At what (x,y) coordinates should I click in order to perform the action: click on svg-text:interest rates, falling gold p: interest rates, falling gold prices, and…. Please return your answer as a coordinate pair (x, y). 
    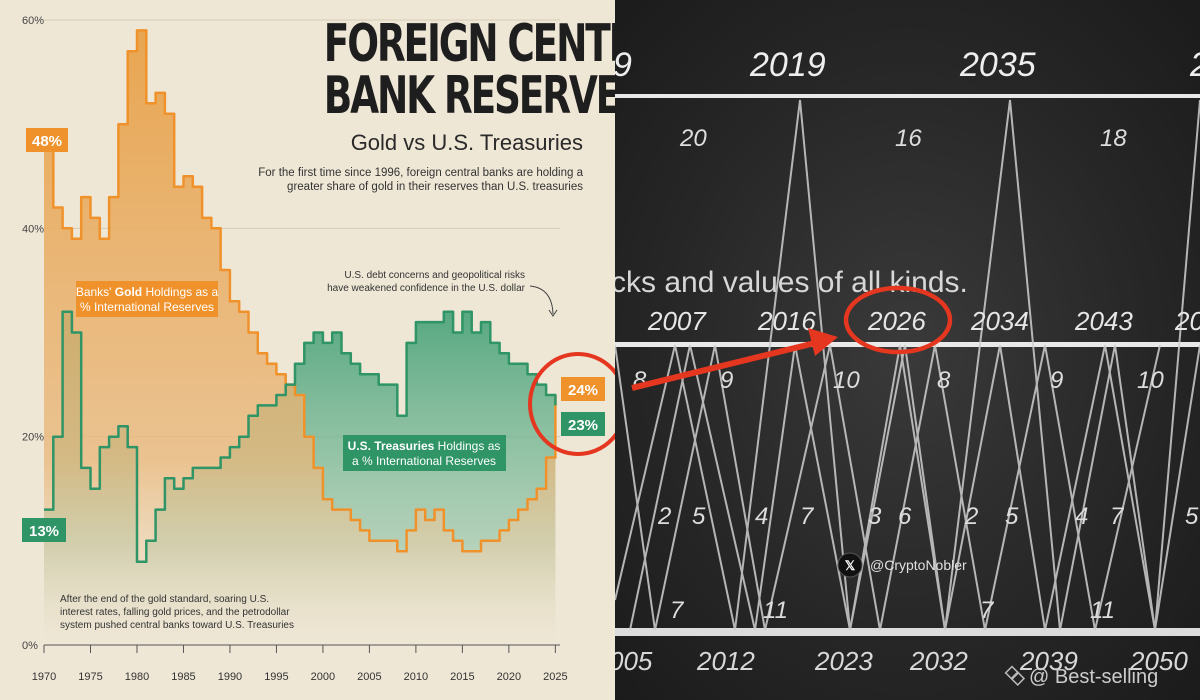
    Looking at the image, I should click on (175, 612).